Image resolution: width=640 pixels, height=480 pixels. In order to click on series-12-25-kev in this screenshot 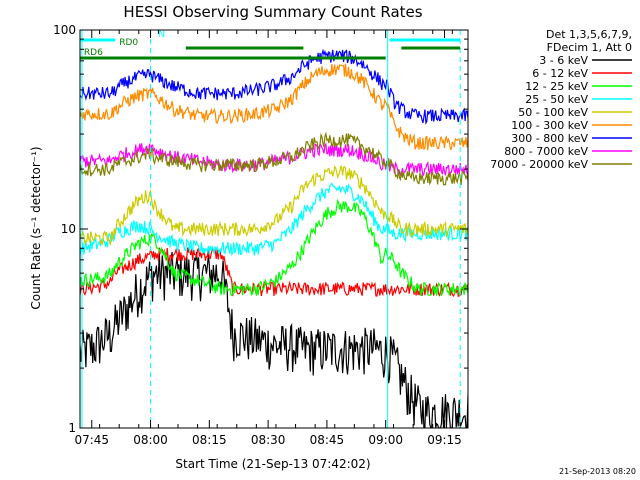, I will do `click(274, 247)`.